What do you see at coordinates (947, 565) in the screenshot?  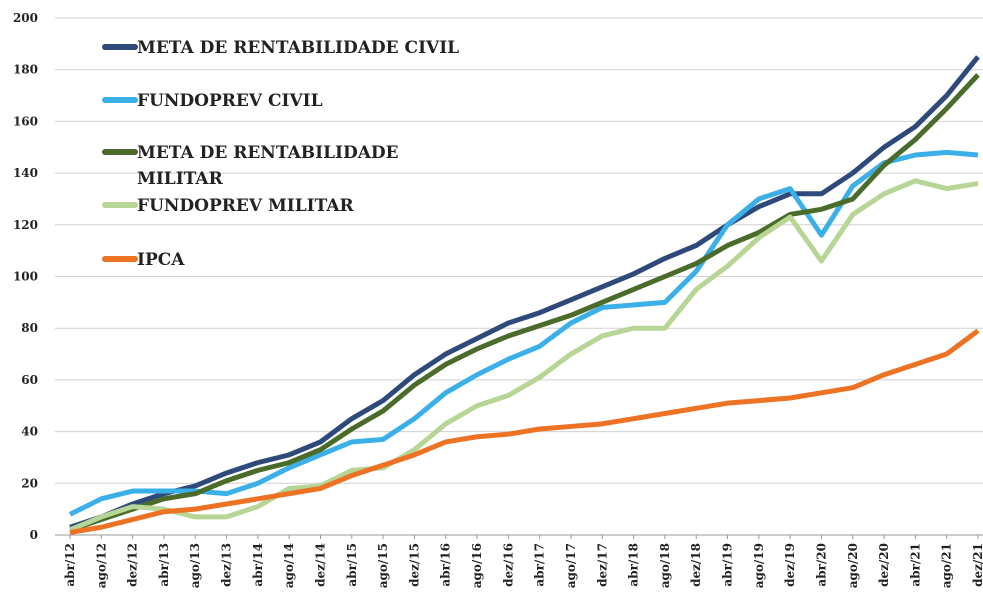 I see `x-tick-label: ago/21` at bounding box center [947, 565].